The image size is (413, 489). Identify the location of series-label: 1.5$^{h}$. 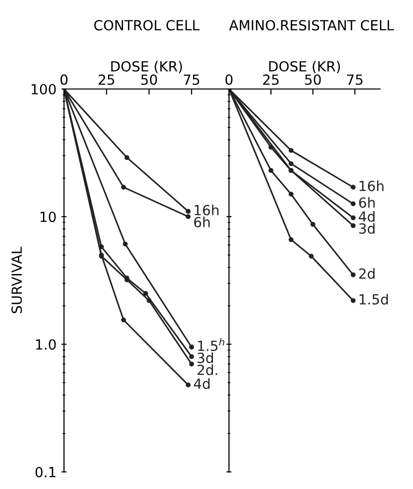
(211, 345).